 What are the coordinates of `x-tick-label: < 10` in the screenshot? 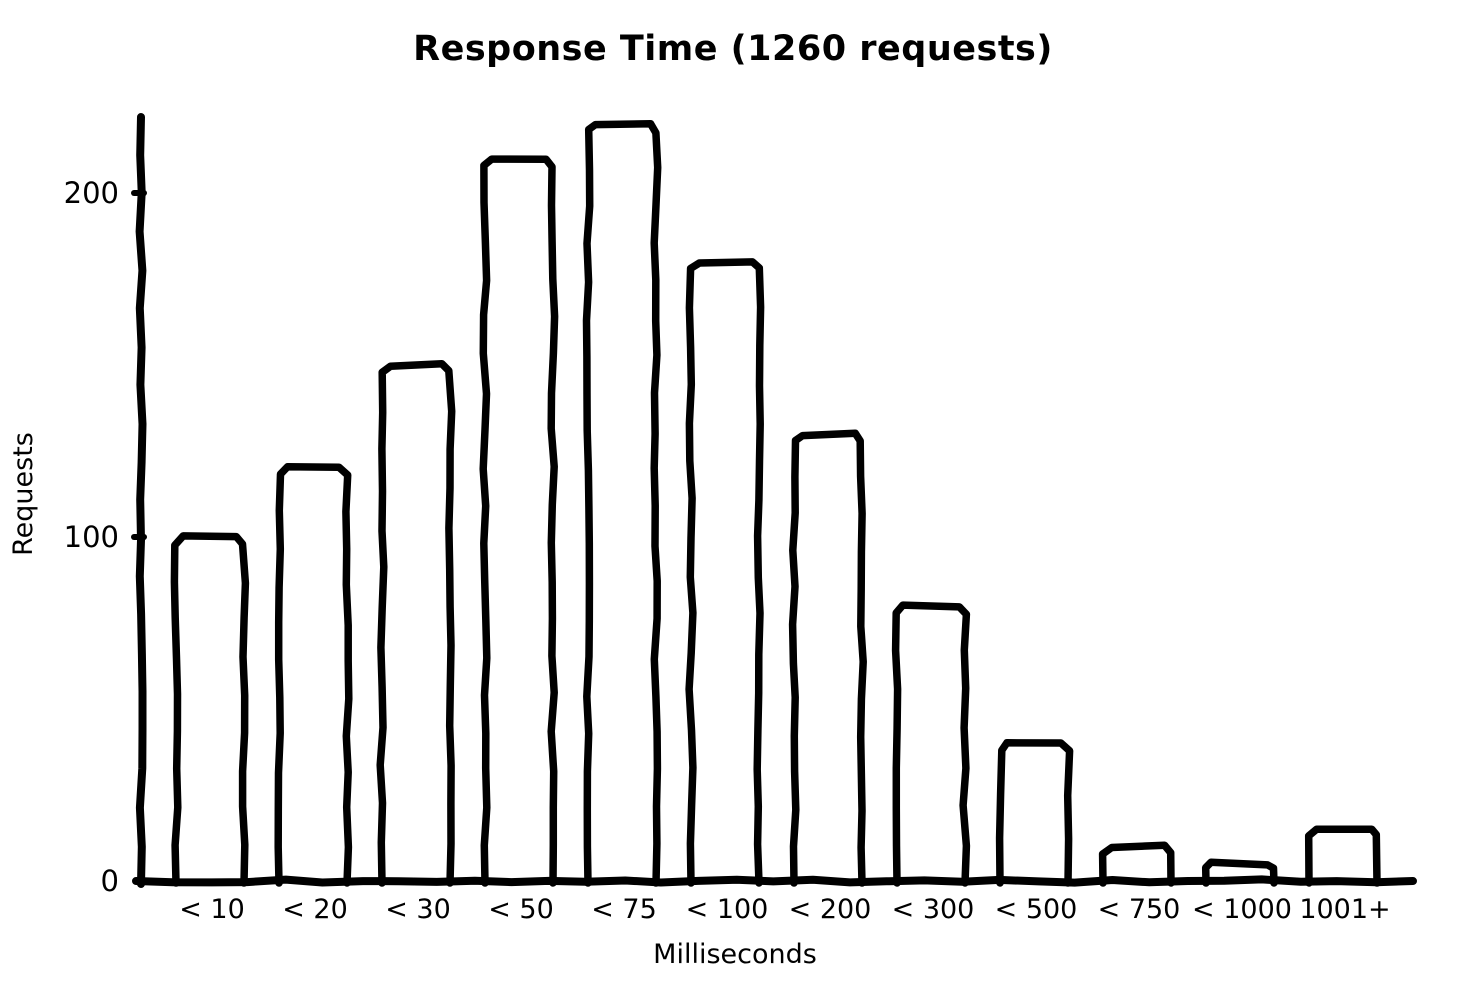 It's located at (212, 909).